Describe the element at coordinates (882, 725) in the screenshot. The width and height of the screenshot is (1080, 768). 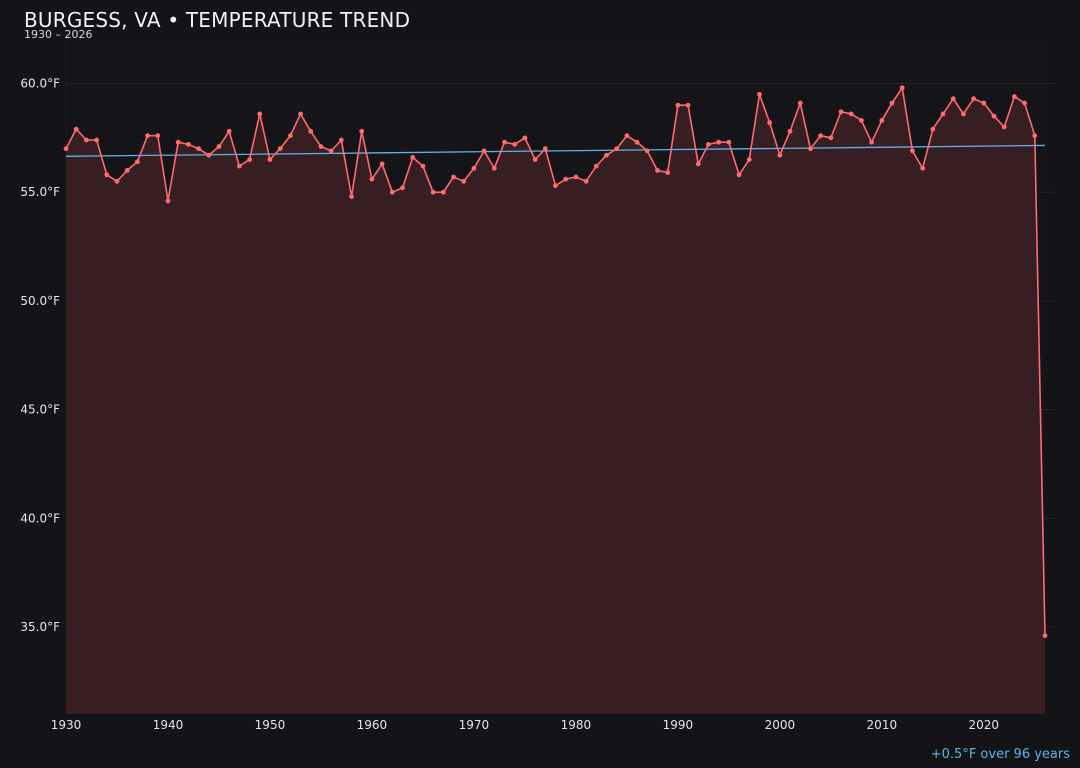
I see `x-tick-label: 2010` at that location.